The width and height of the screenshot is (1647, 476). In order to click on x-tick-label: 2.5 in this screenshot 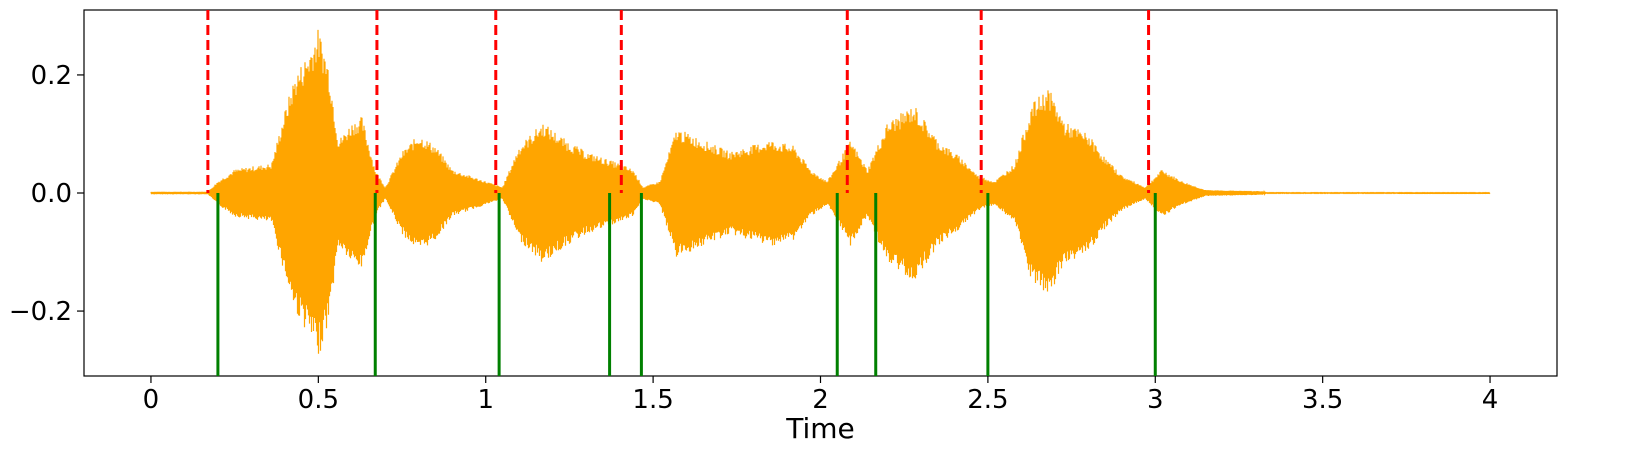, I will do `click(987, 400)`.